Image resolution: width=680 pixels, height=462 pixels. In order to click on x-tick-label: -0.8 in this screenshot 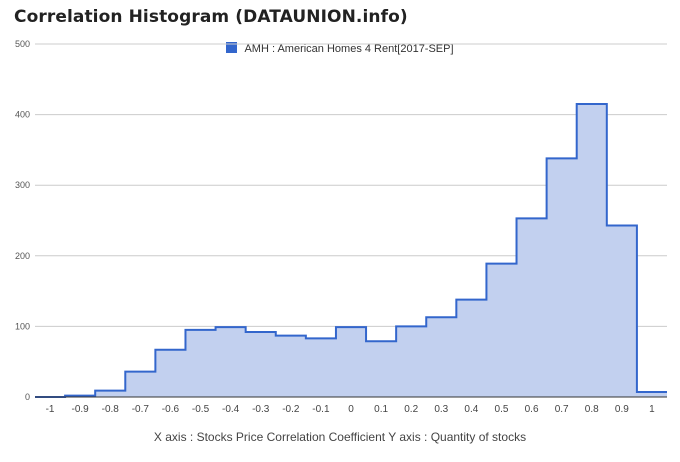, I will do `click(111, 409)`.